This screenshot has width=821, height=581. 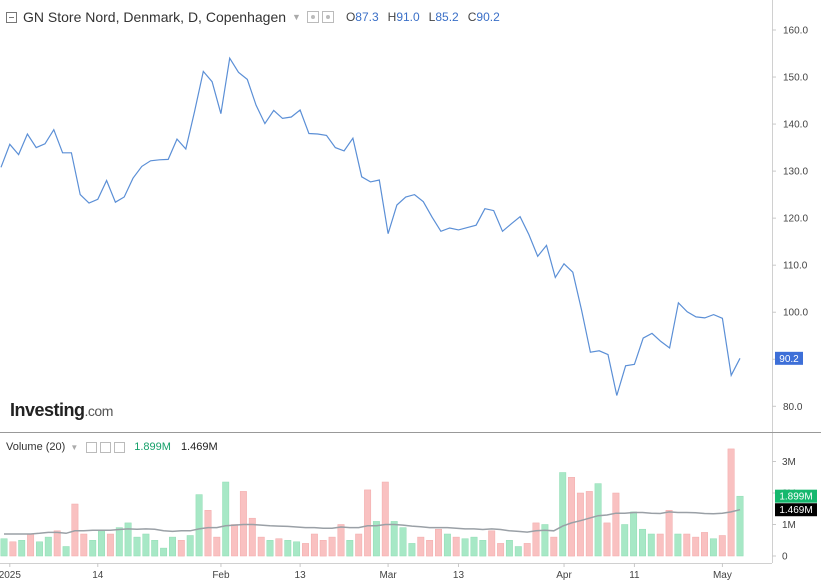 What do you see at coordinates (92, 447) in the screenshot?
I see `volume-settings-icon` at bounding box center [92, 447].